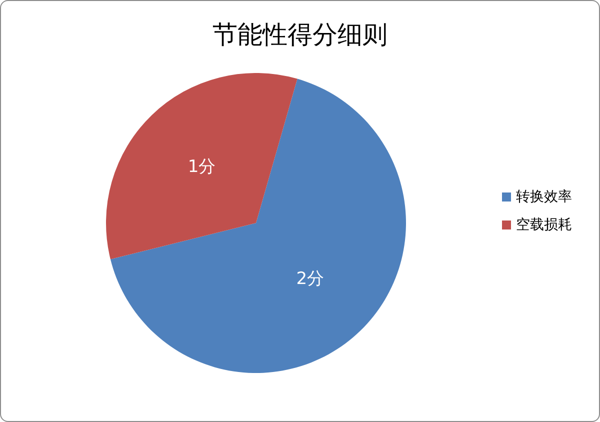 The height and width of the screenshot is (422, 600). What do you see at coordinates (202, 166) in the screenshot?
I see `data-label: 1分` at bounding box center [202, 166].